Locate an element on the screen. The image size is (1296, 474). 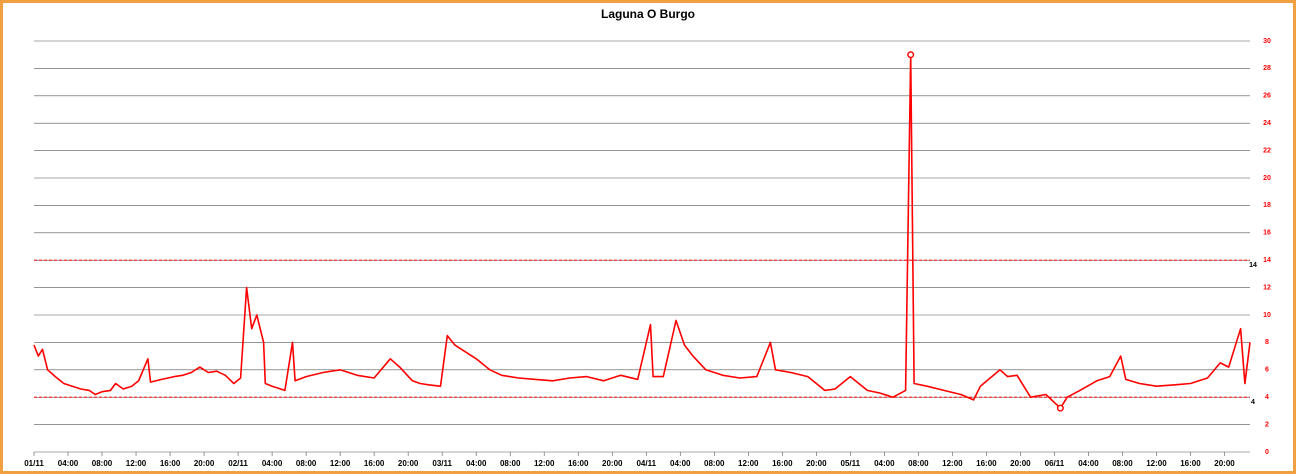
y-tick-label: 4 is located at coordinates (1267, 397).